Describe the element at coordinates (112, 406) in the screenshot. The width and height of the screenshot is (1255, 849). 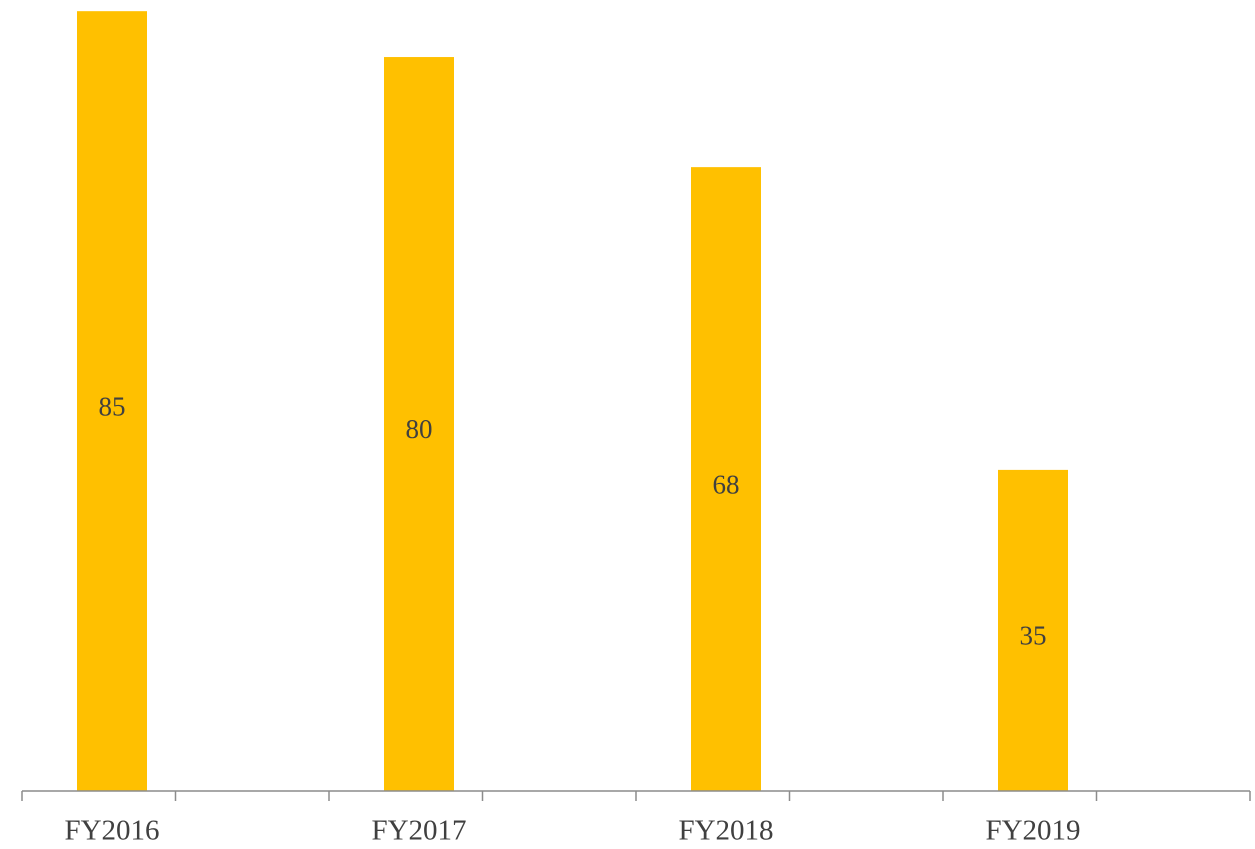
I see `data-label: 85` at that location.